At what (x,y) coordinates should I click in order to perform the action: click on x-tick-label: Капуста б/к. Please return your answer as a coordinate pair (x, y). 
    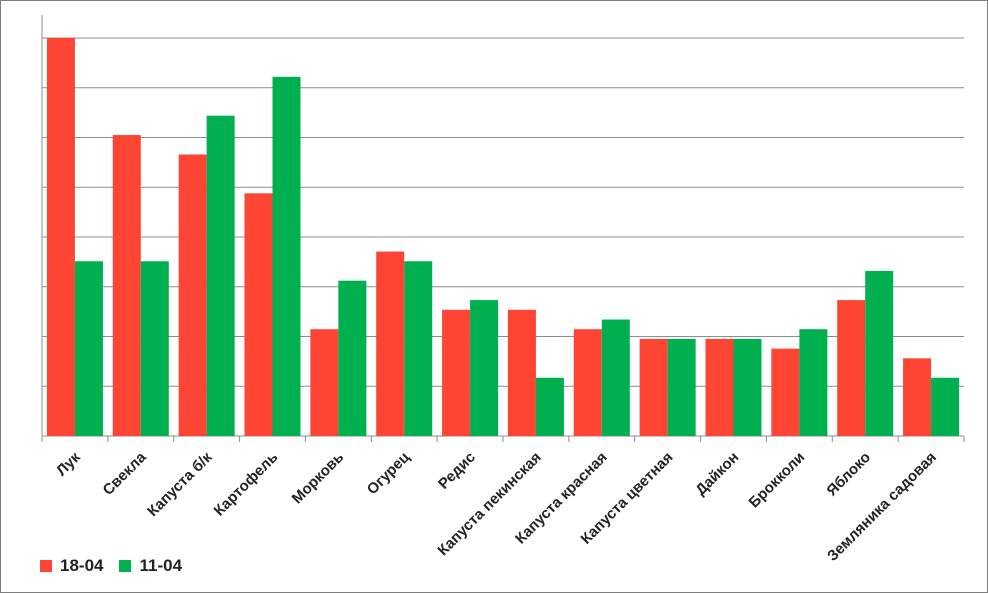
    Looking at the image, I should click on (180, 484).